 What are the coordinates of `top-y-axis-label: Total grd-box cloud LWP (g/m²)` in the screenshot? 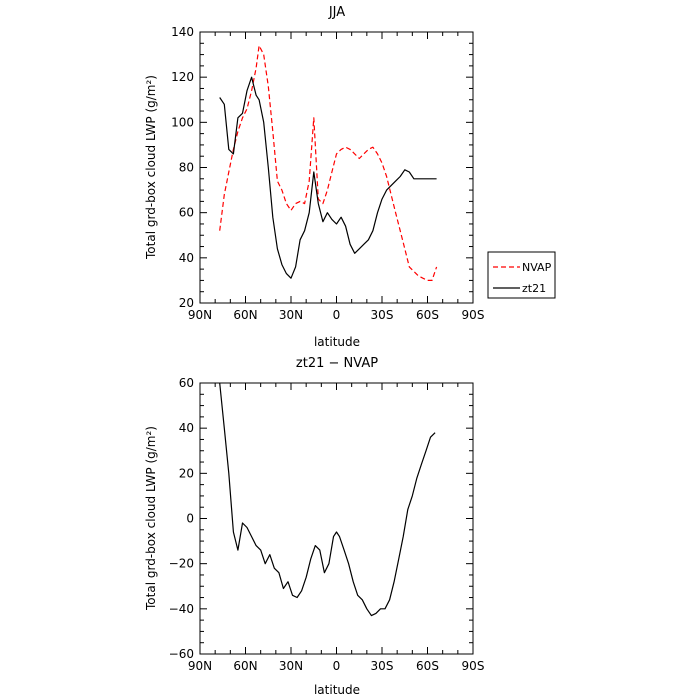 It's located at (151, 167).